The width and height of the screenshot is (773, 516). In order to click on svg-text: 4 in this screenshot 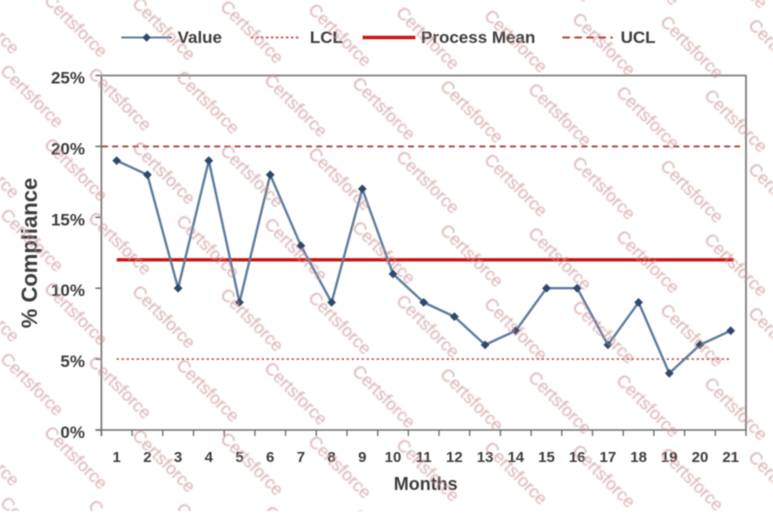, I will do `click(209, 457)`.